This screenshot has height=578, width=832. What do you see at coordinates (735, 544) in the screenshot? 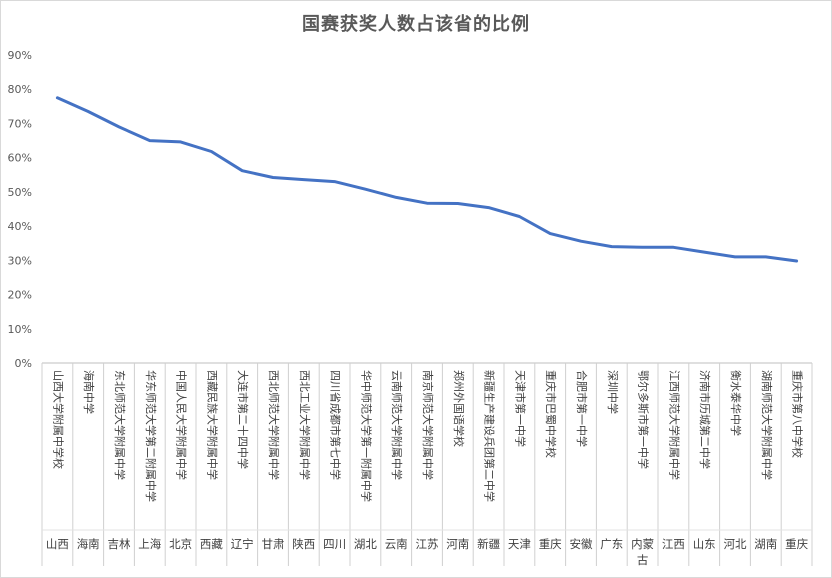
I see `province-label: 河北` at bounding box center [735, 544].